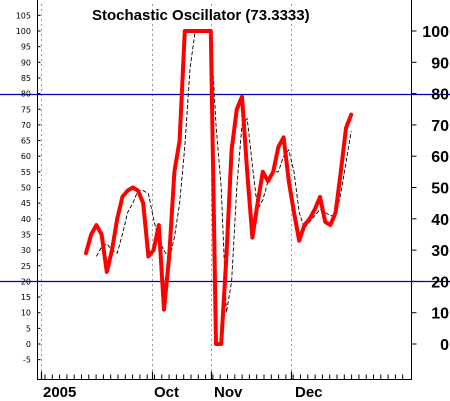  Describe the element at coordinates (28, 328) in the screenshot. I see `left-tick-label: 5` at that location.